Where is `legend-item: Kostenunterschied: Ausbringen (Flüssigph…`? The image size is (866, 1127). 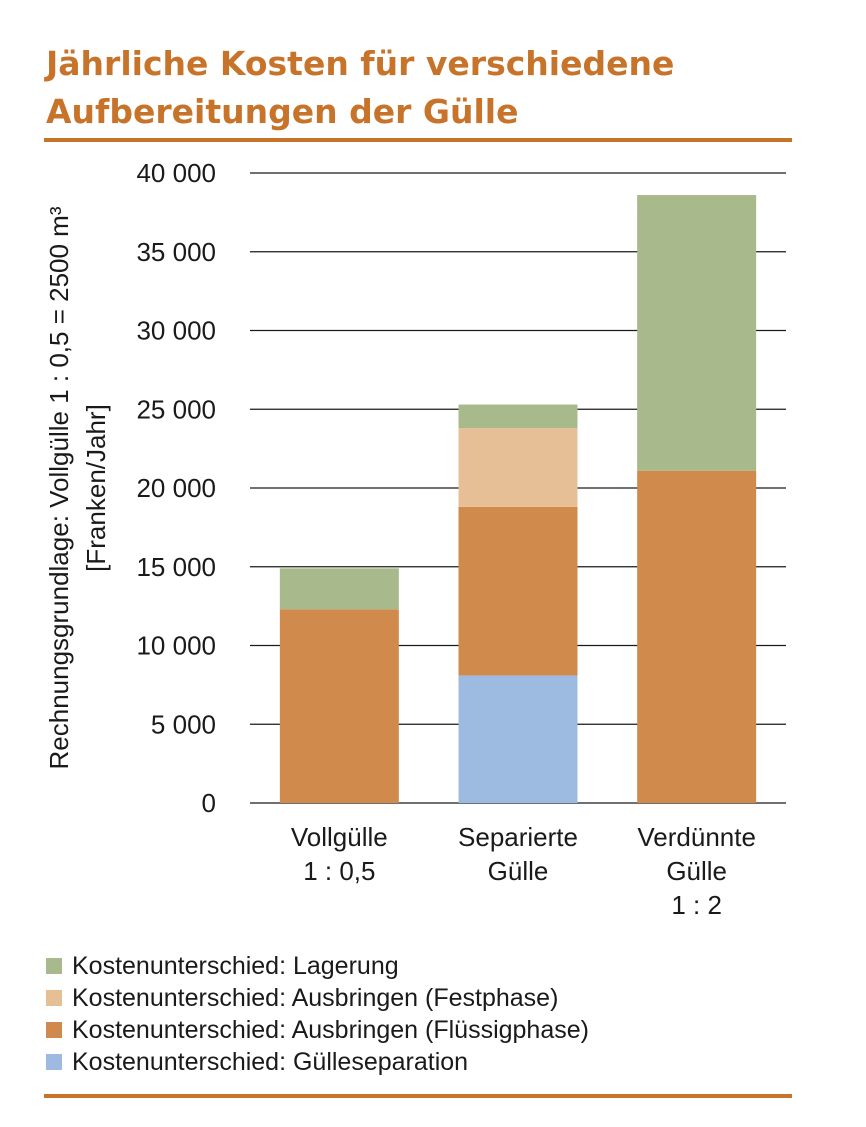
legend-item: Kostenunterschied: Ausbringen (Flüssigph… is located at coordinates (317, 1030).